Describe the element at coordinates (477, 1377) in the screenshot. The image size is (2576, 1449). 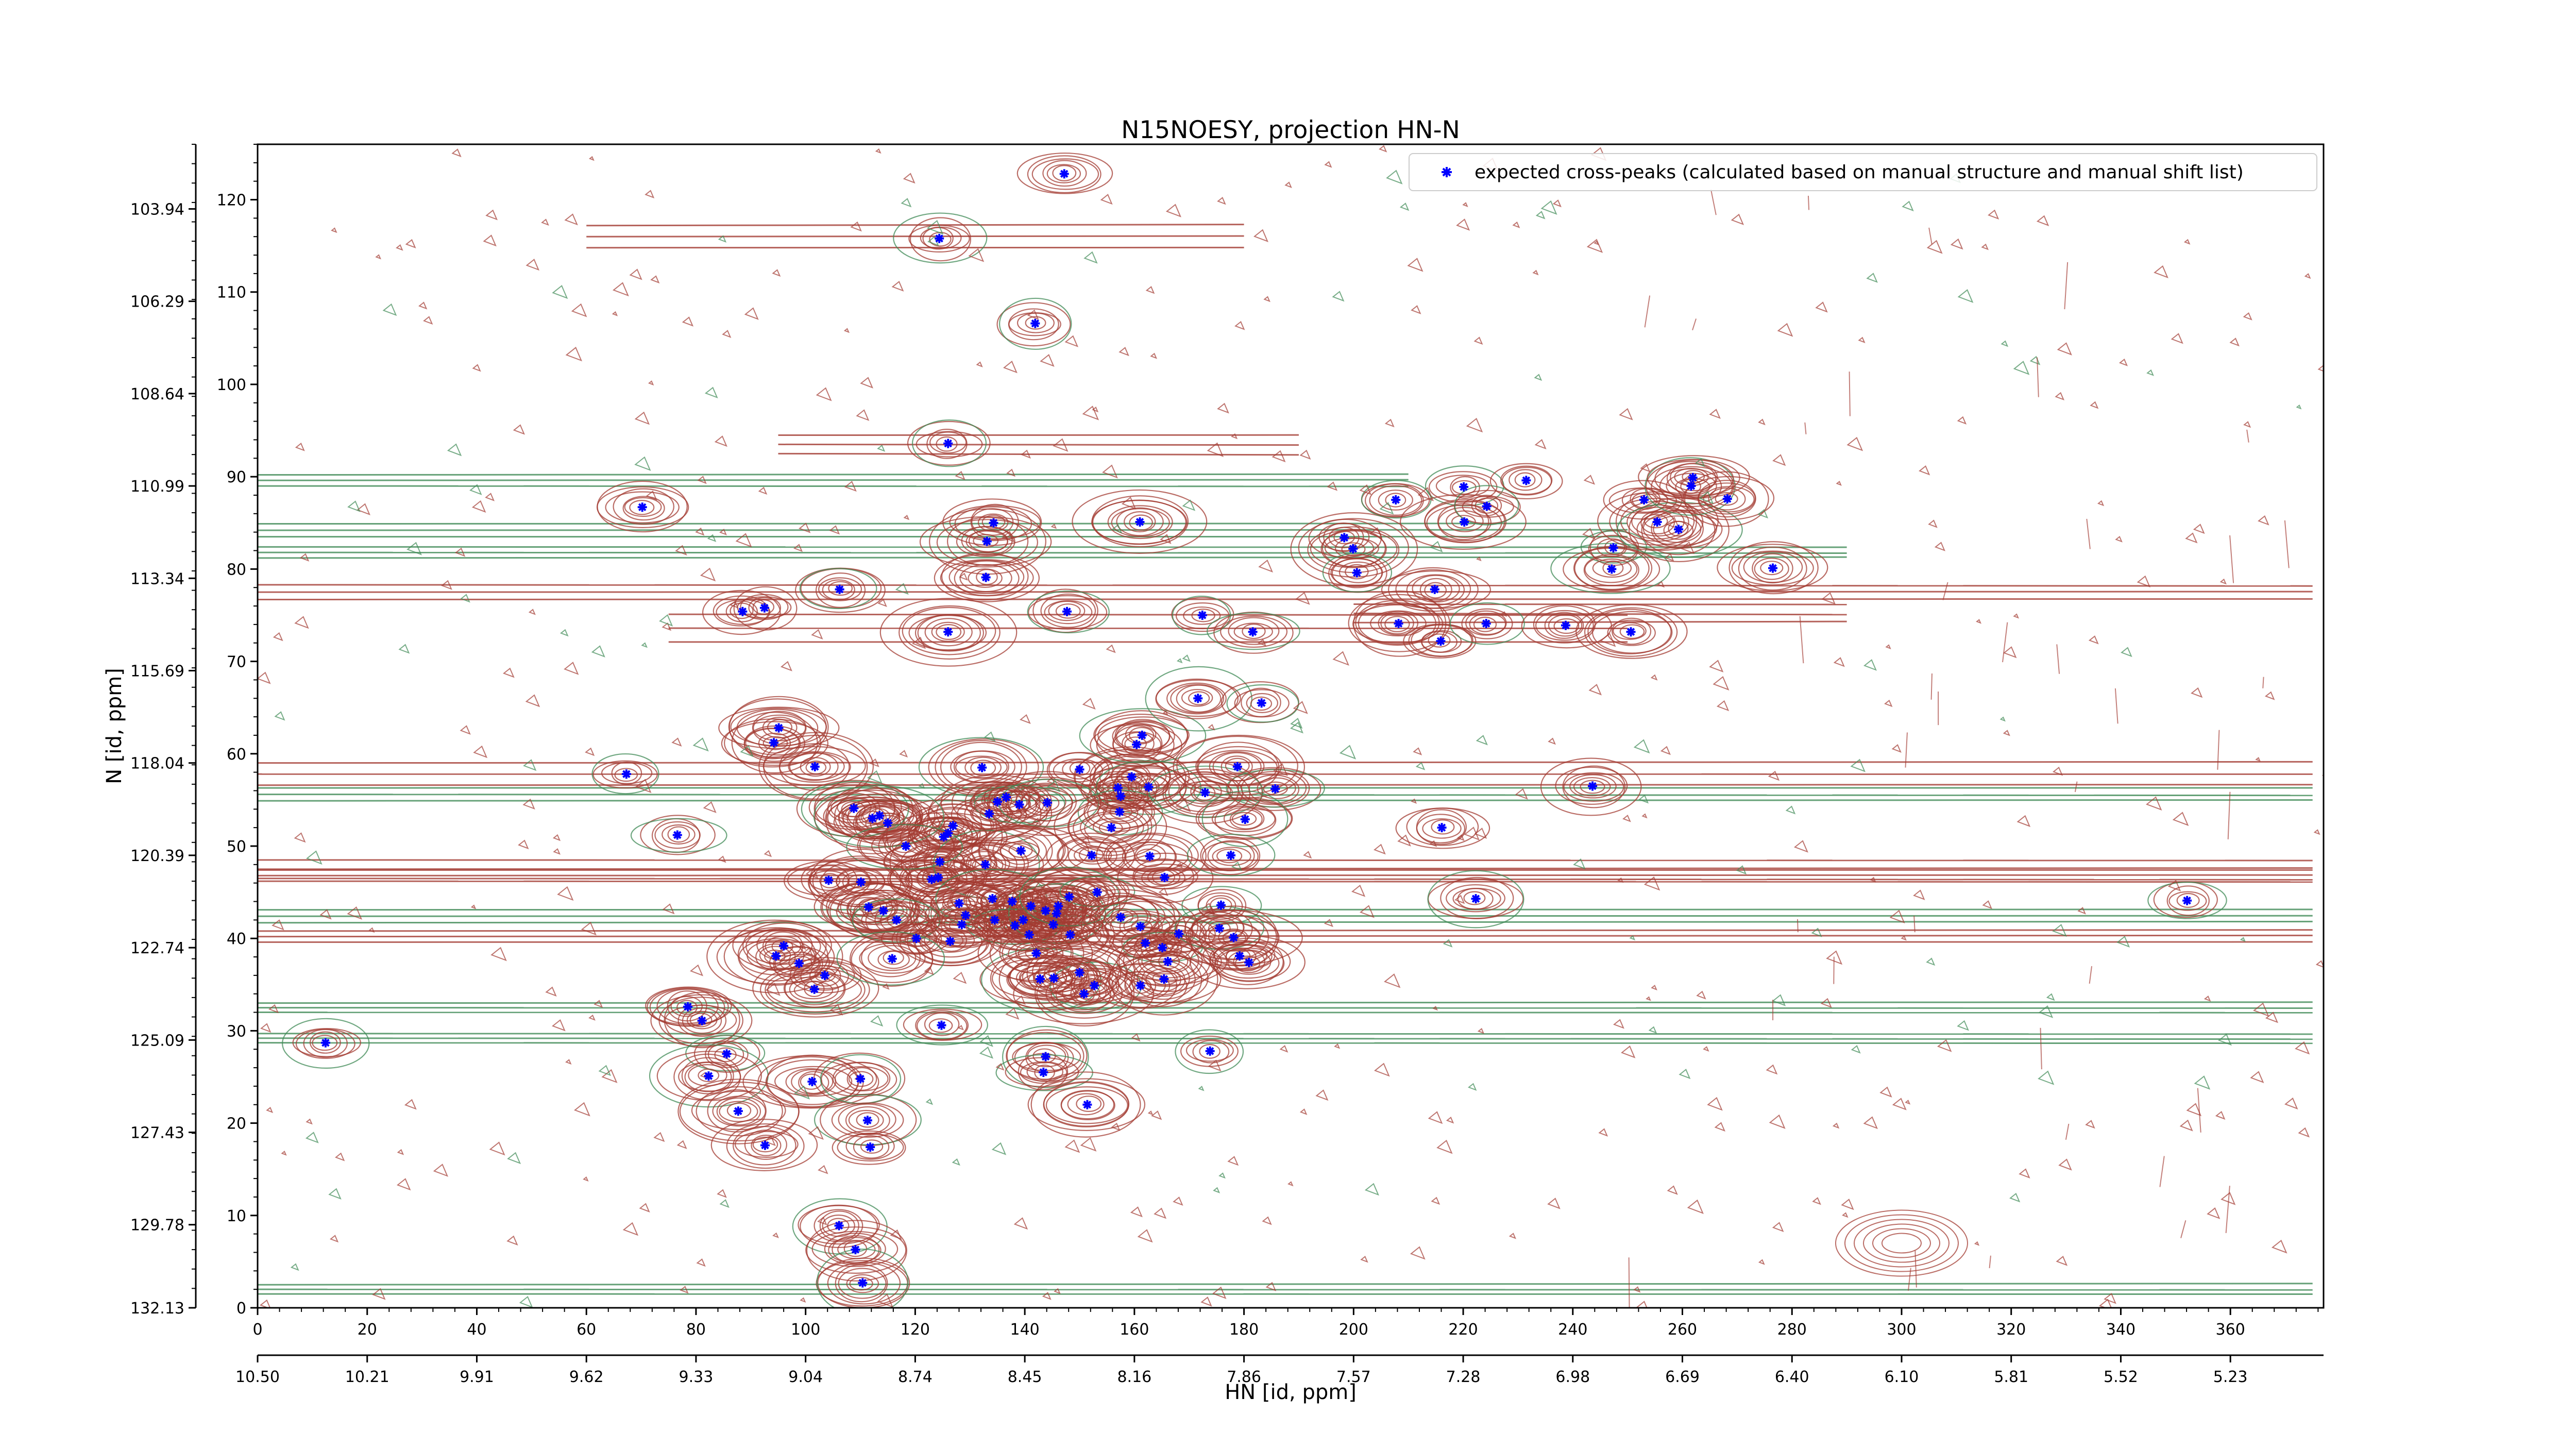
I see `x-ppm-tick-label: 9.91` at that location.